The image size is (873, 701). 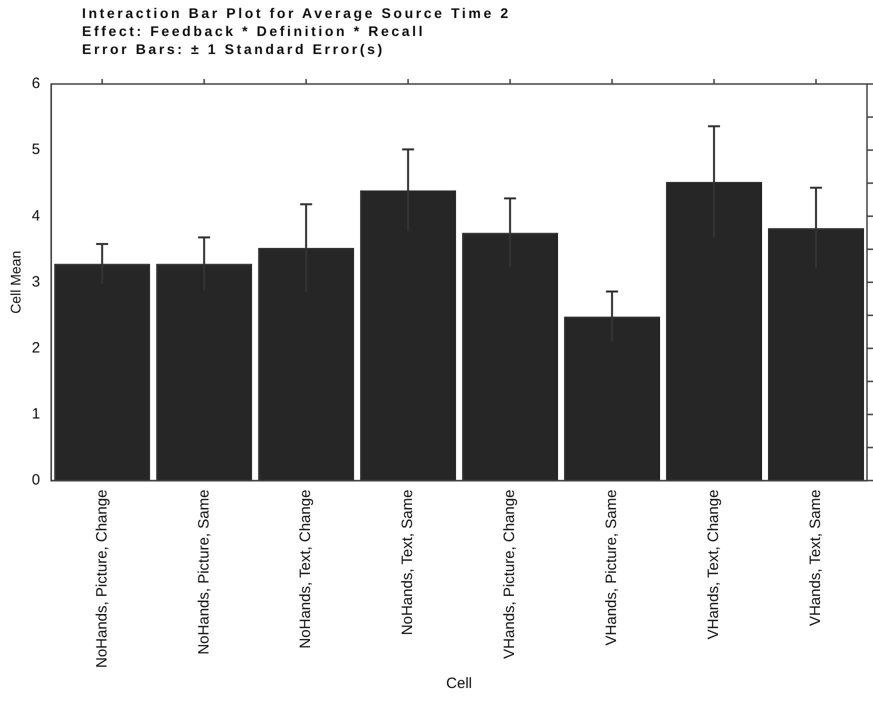 What do you see at coordinates (305, 569) in the screenshot?
I see `x-tick-label: NoHands, Text, Change` at bounding box center [305, 569].